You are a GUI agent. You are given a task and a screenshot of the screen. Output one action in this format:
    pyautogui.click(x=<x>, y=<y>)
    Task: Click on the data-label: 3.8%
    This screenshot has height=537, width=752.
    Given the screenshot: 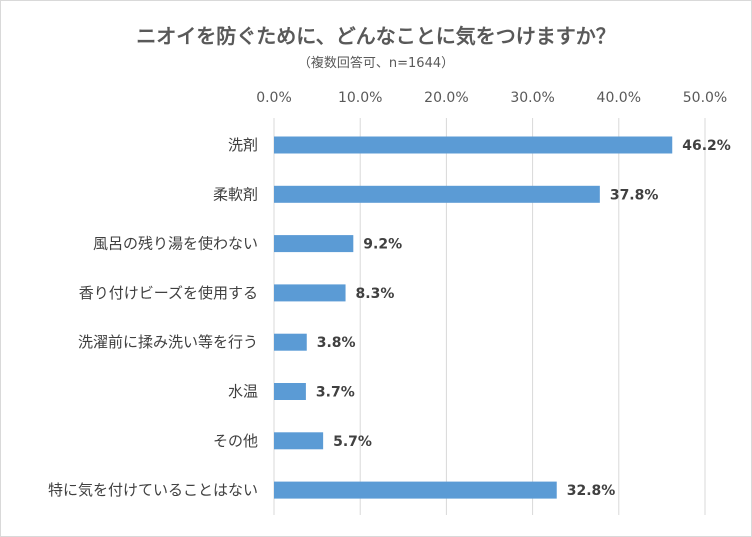 What is the action you would take?
    pyautogui.click(x=336, y=343)
    